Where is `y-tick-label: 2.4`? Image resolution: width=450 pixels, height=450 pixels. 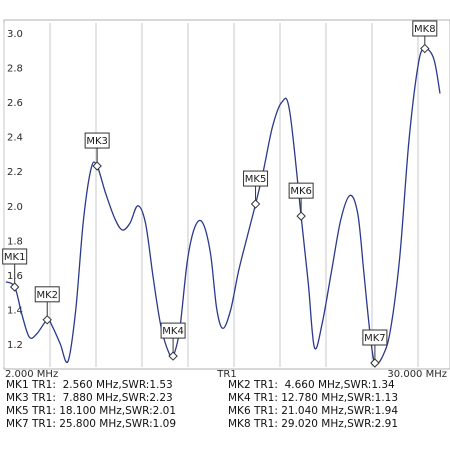 y-tick-label: 2.4 is located at coordinates (15, 138).